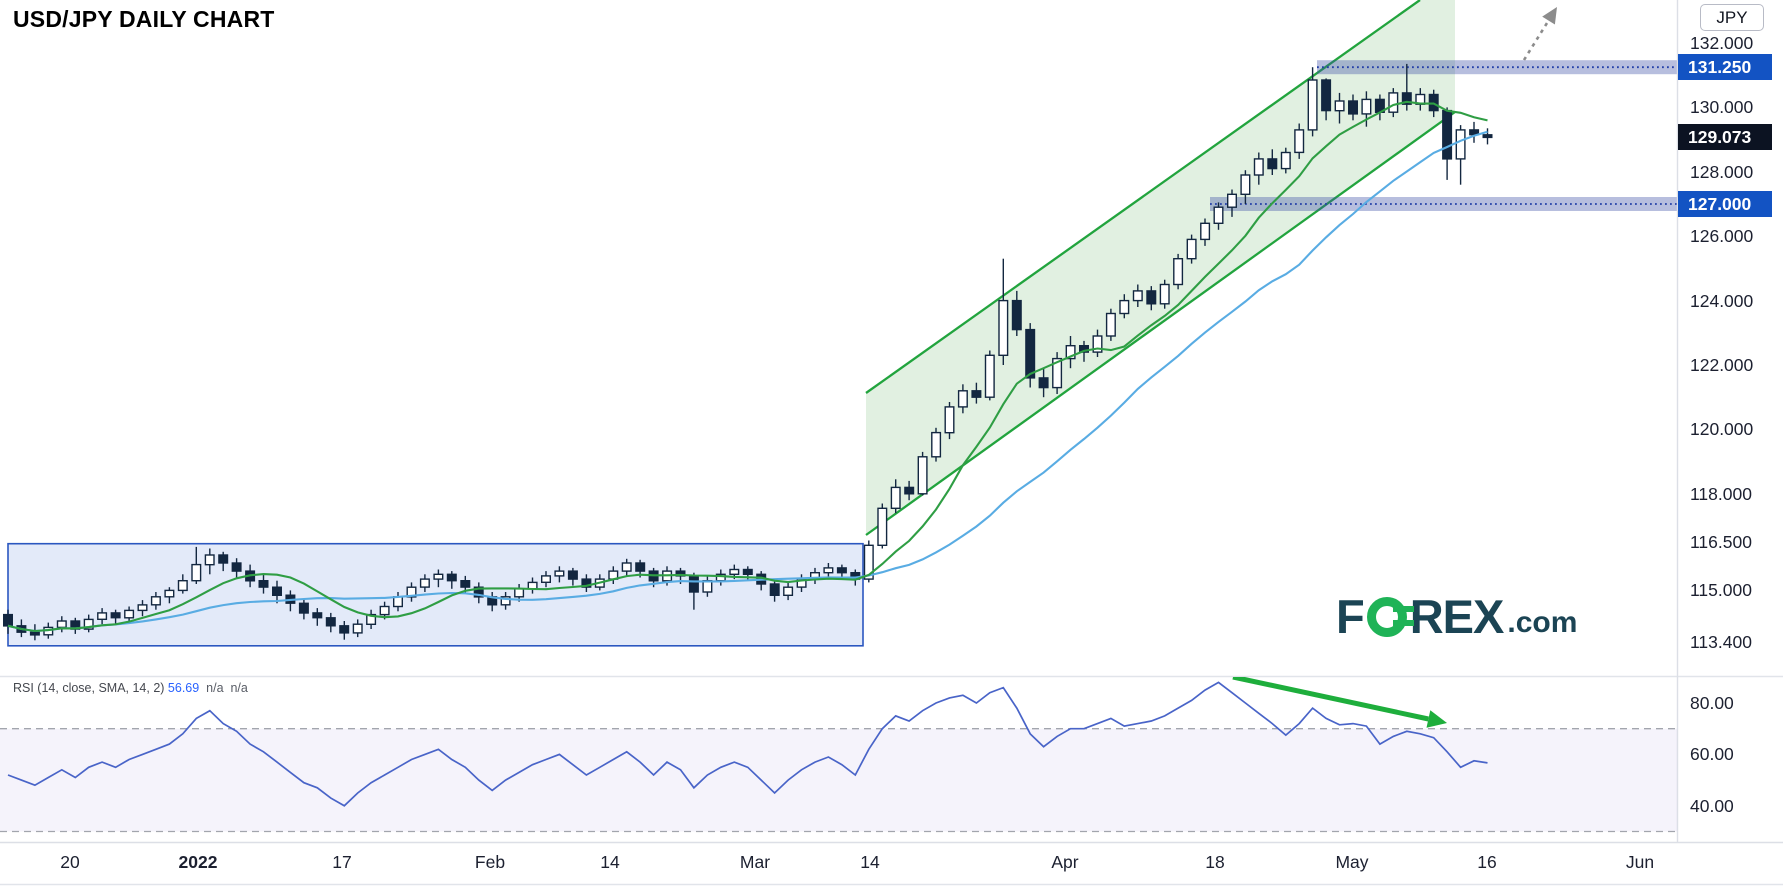 The image size is (1783, 887). I want to click on time-axis-label: 17, so click(342, 862).